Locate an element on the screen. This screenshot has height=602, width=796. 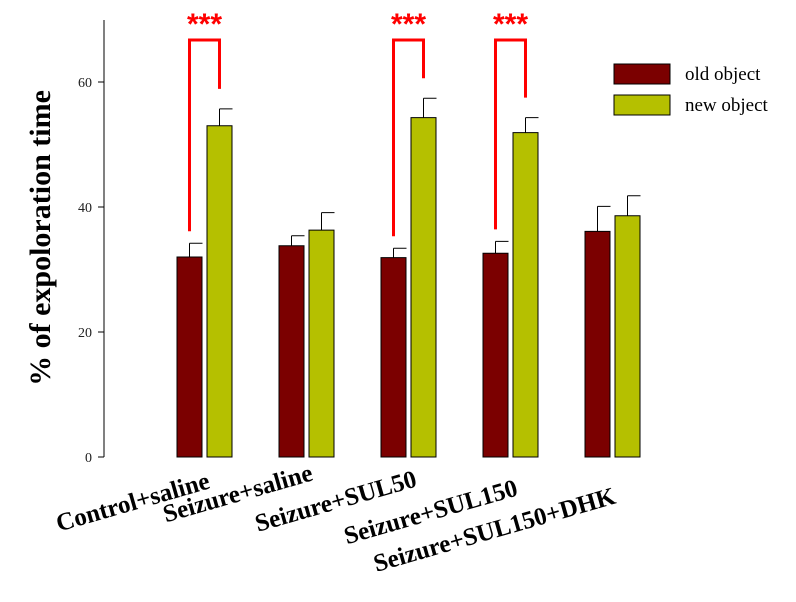
legend-label: old object is located at coordinates (723, 74).